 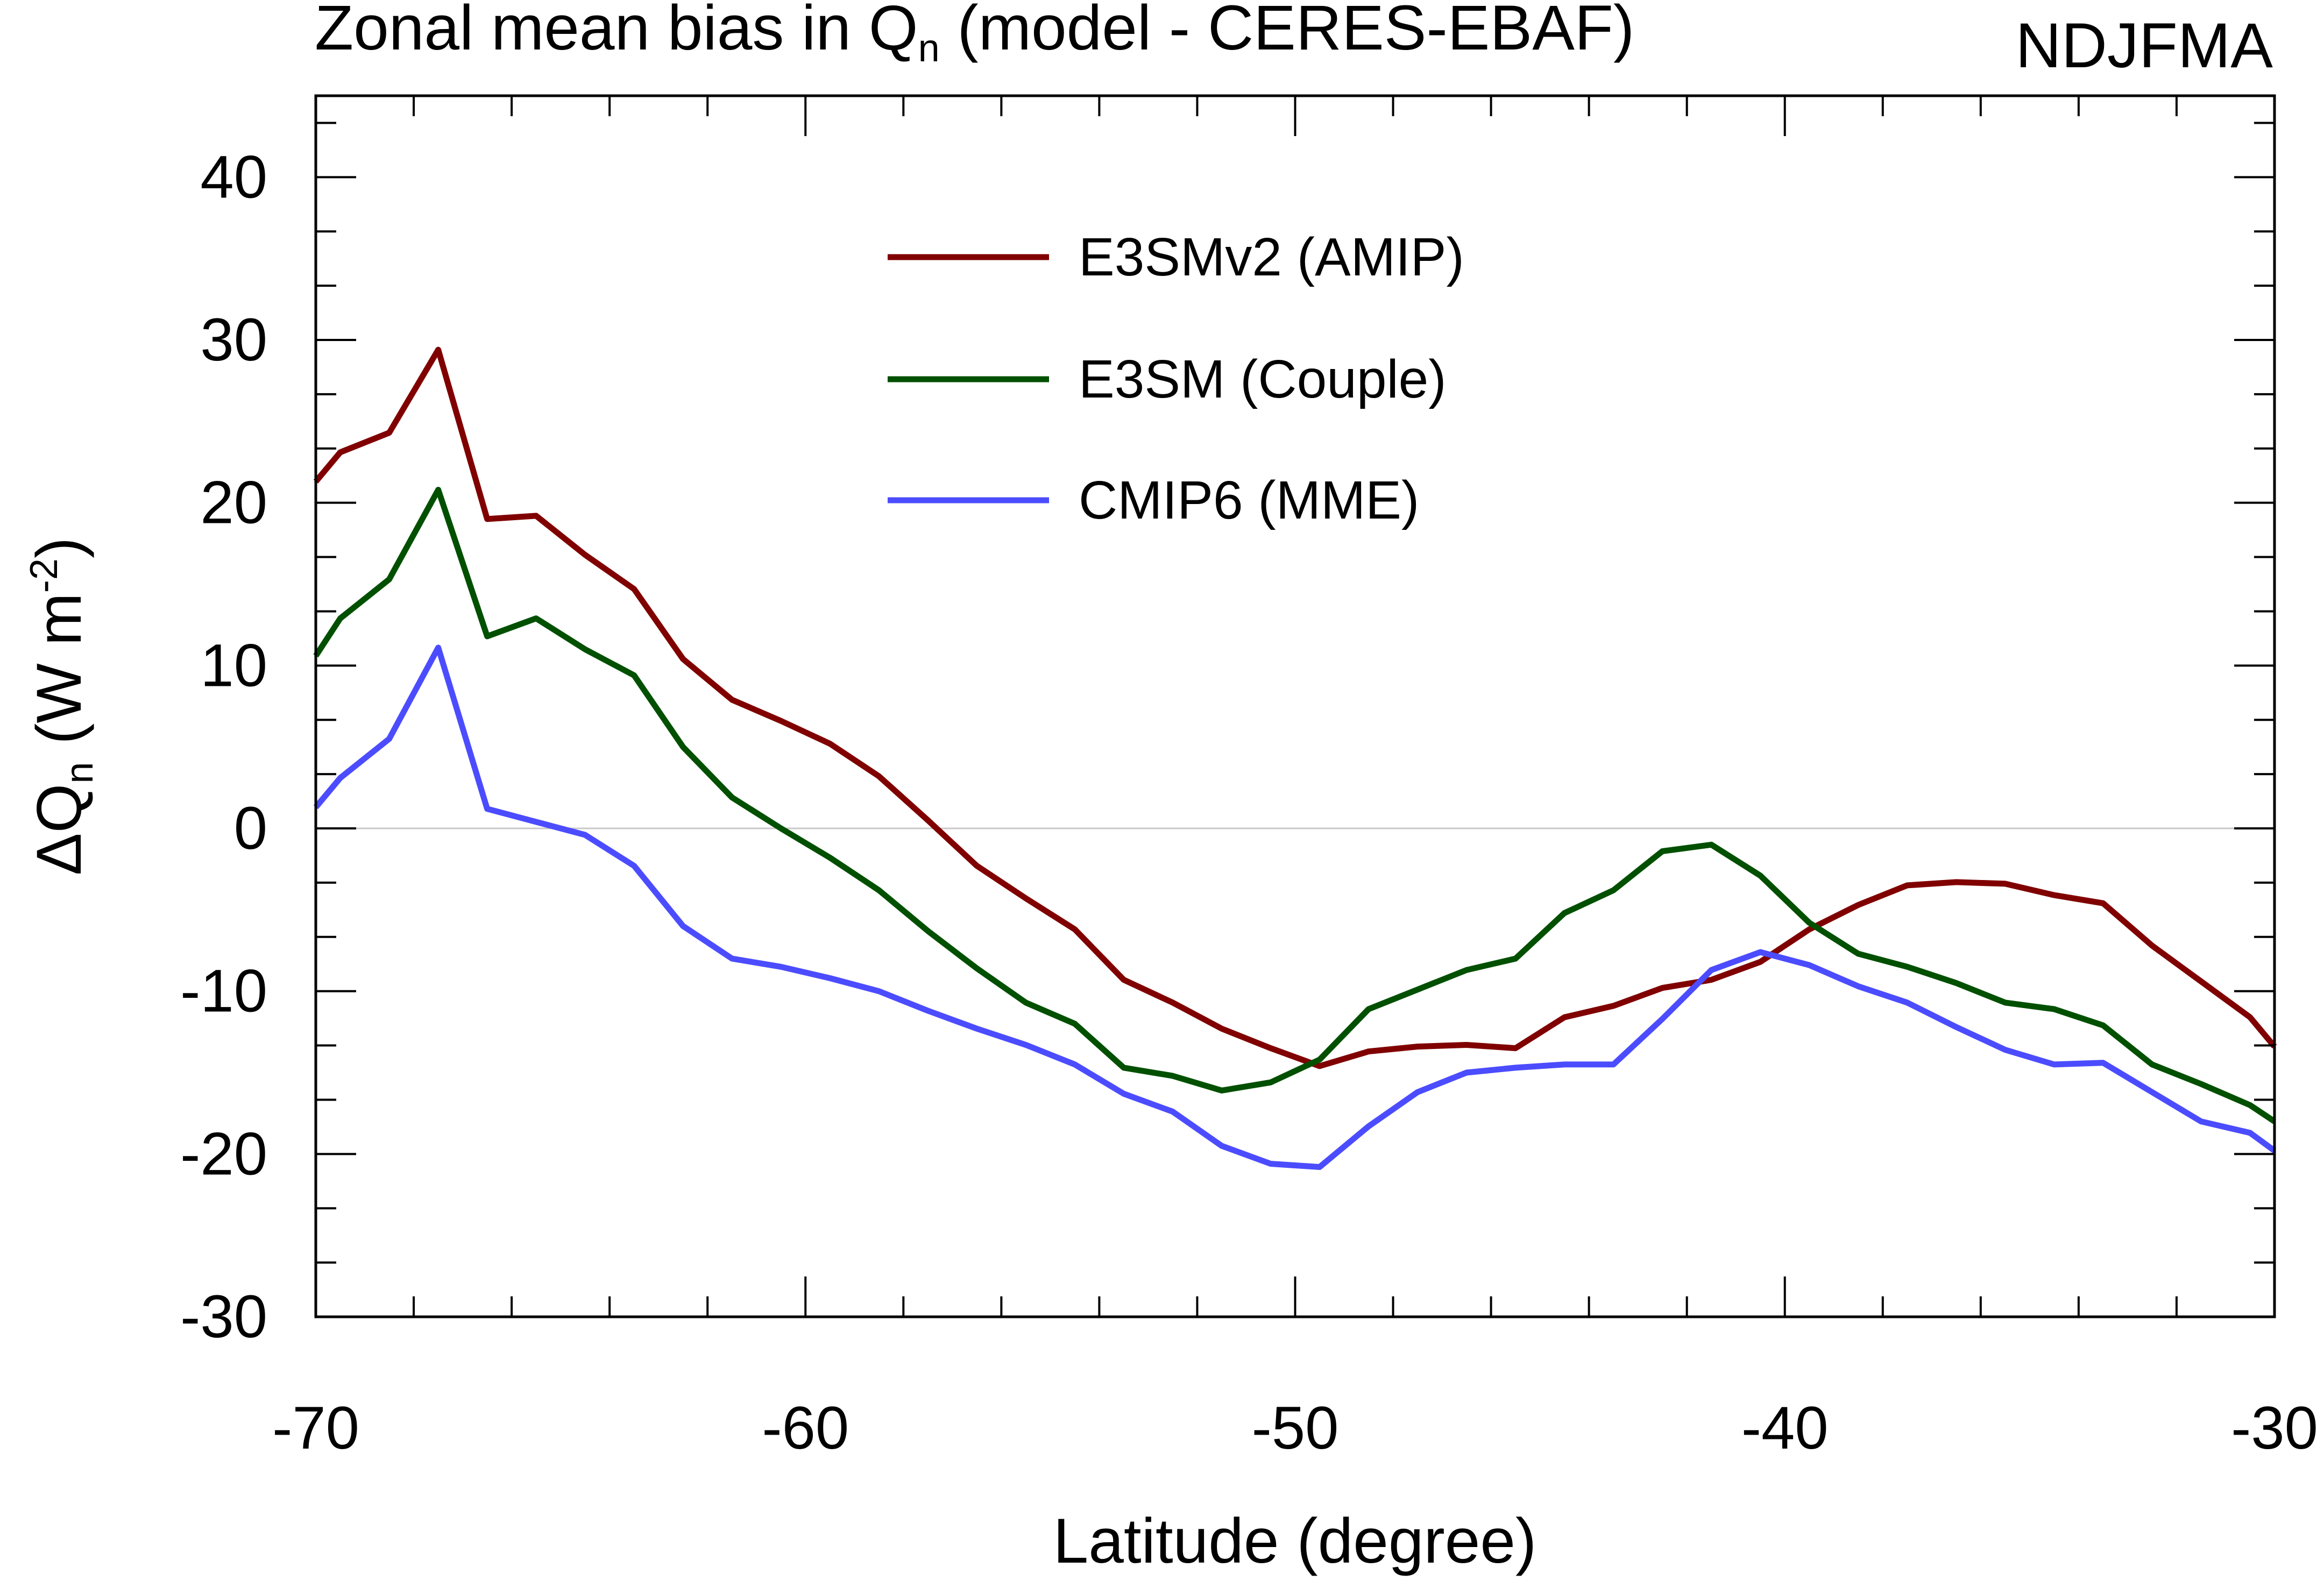 What do you see at coordinates (223, 991) in the screenshot?
I see `y-tick-label: -10` at bounding box center [223, 991].